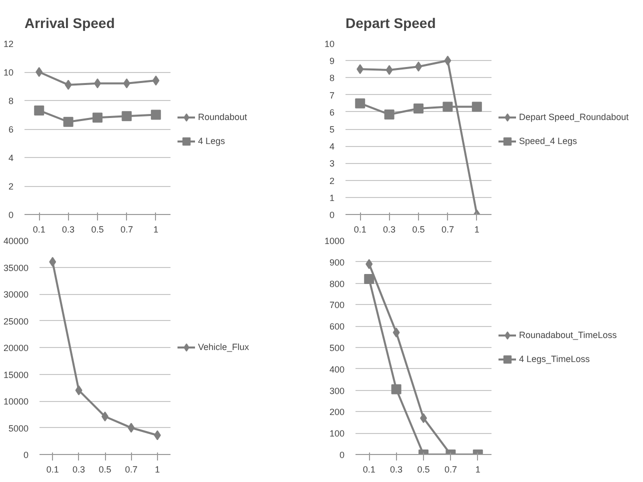 This screenshot has width=643, height=482. Describe the element at coordinates (337, 391) in the screenshot. I see `y-tick-label: 300` at that location.